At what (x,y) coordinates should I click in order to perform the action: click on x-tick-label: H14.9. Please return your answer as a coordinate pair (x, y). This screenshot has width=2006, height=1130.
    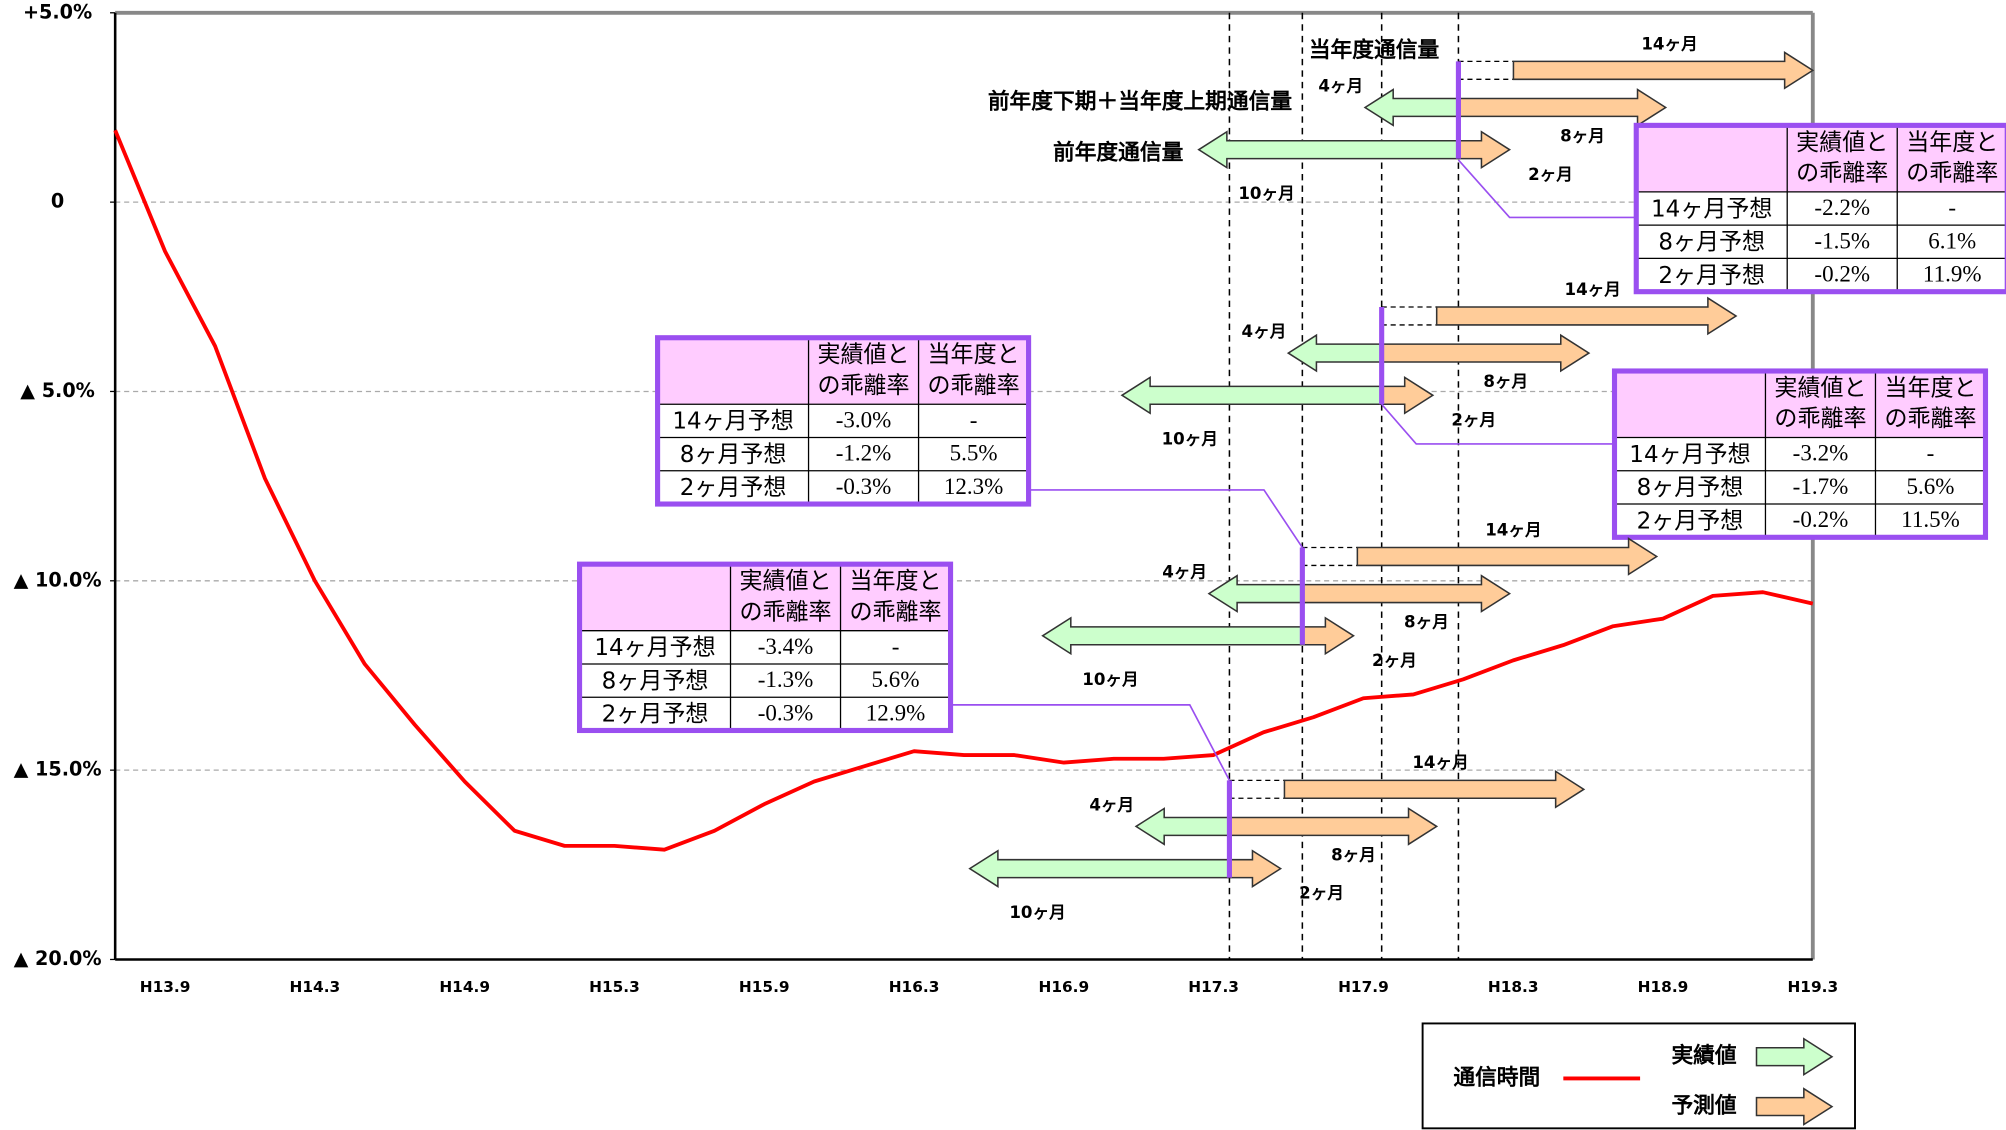
    Looking at the image, I should click on (464, 987).